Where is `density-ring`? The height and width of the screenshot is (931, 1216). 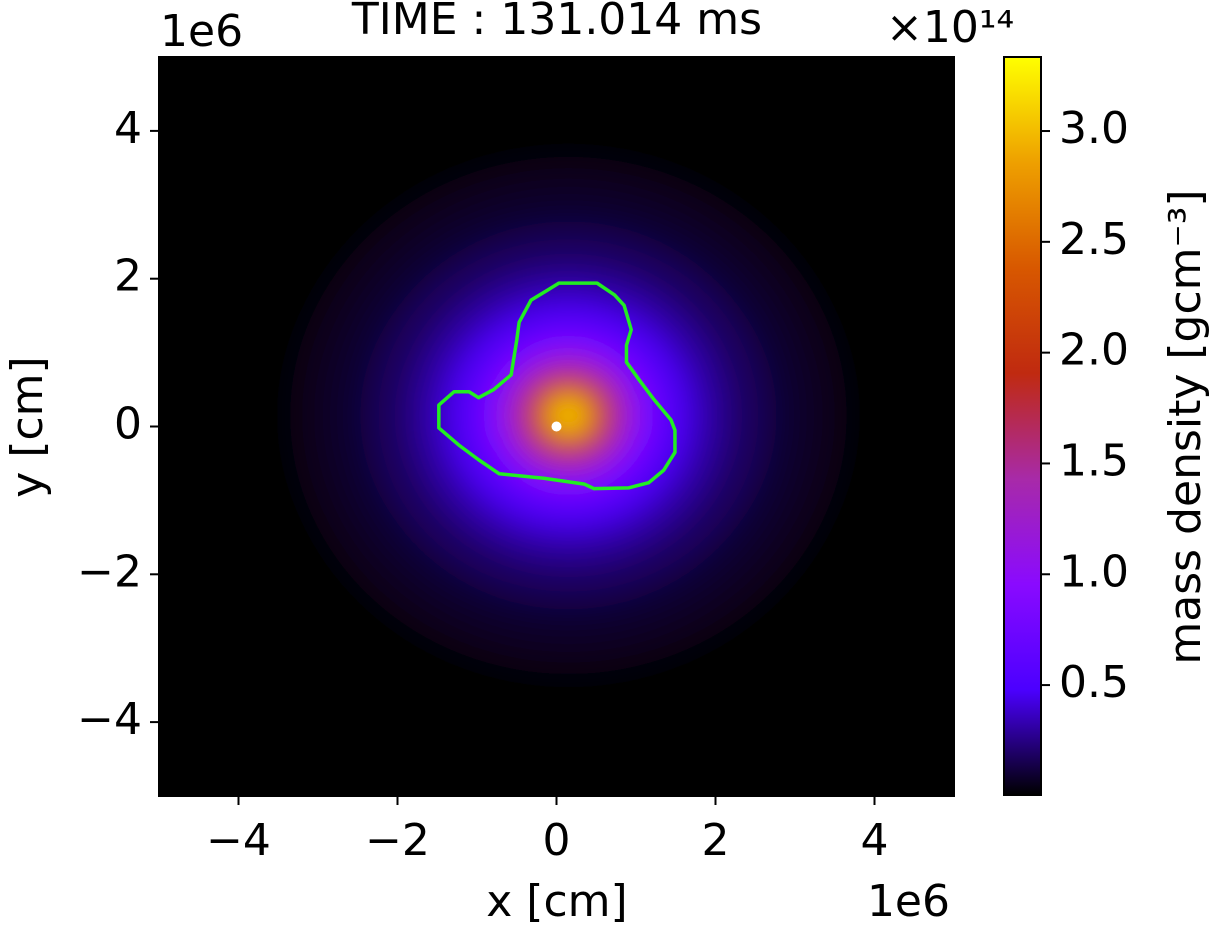
density-ring is located at coordinates (568, 415).